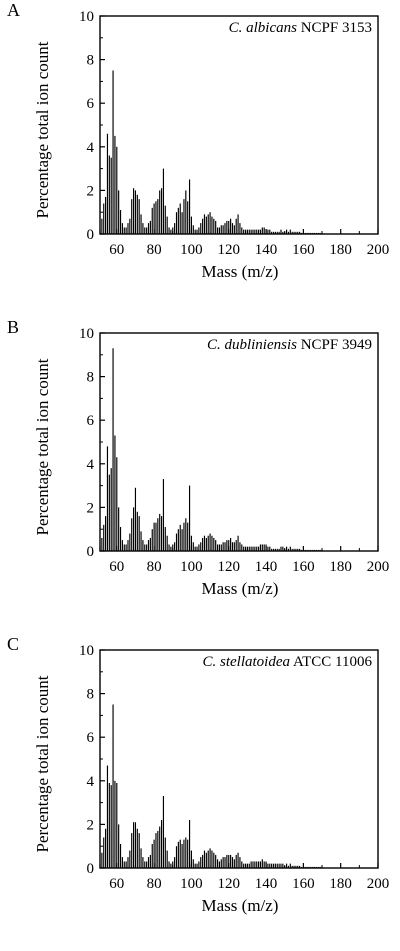  I want to click on x-tick-label: 180, so click(340, 884).